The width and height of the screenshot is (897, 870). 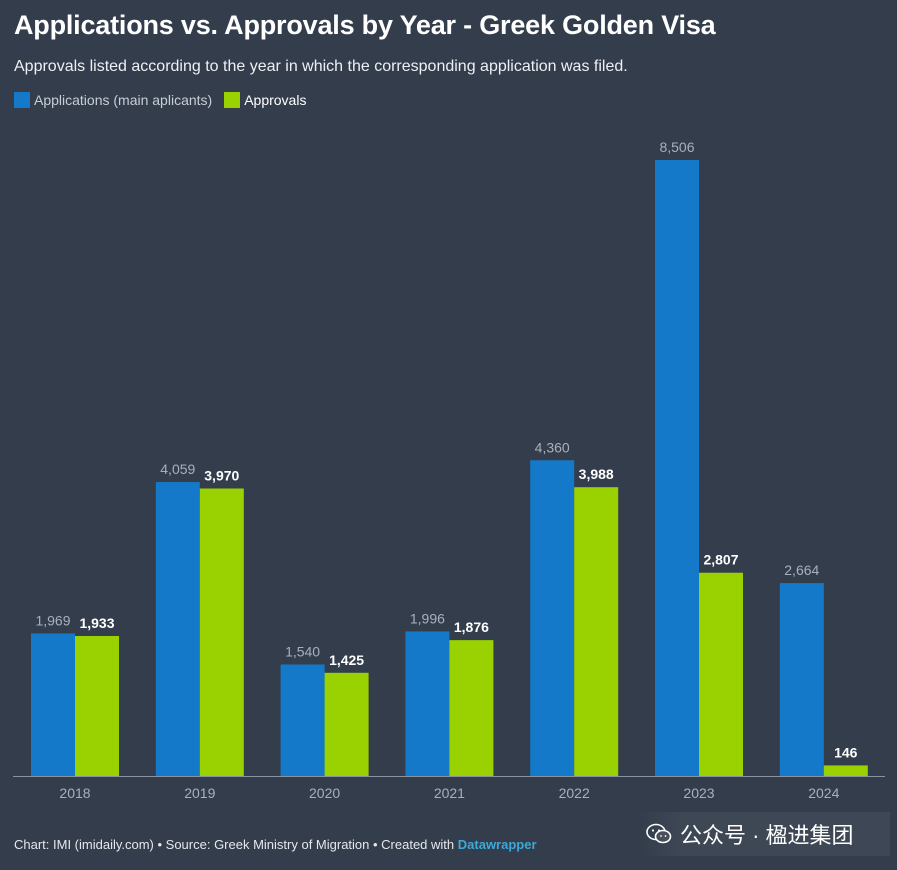 What do you see at coordinates (471, 708) in the screenshot?
I see `bar-approvals-2021` at bounding box center [471, 708].